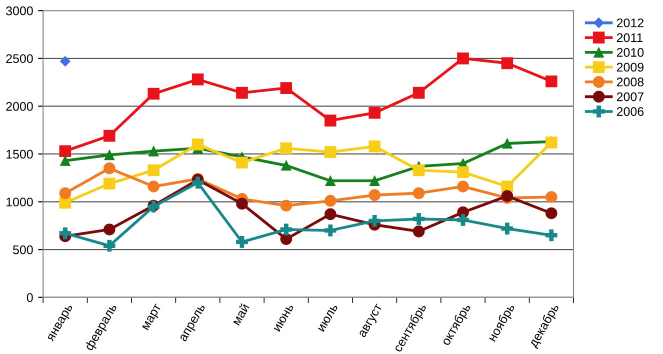  What do you see at coordinates (630, 67) in the screenshot?
I see `legend-label: 2009` at bounding box center [630, 67].